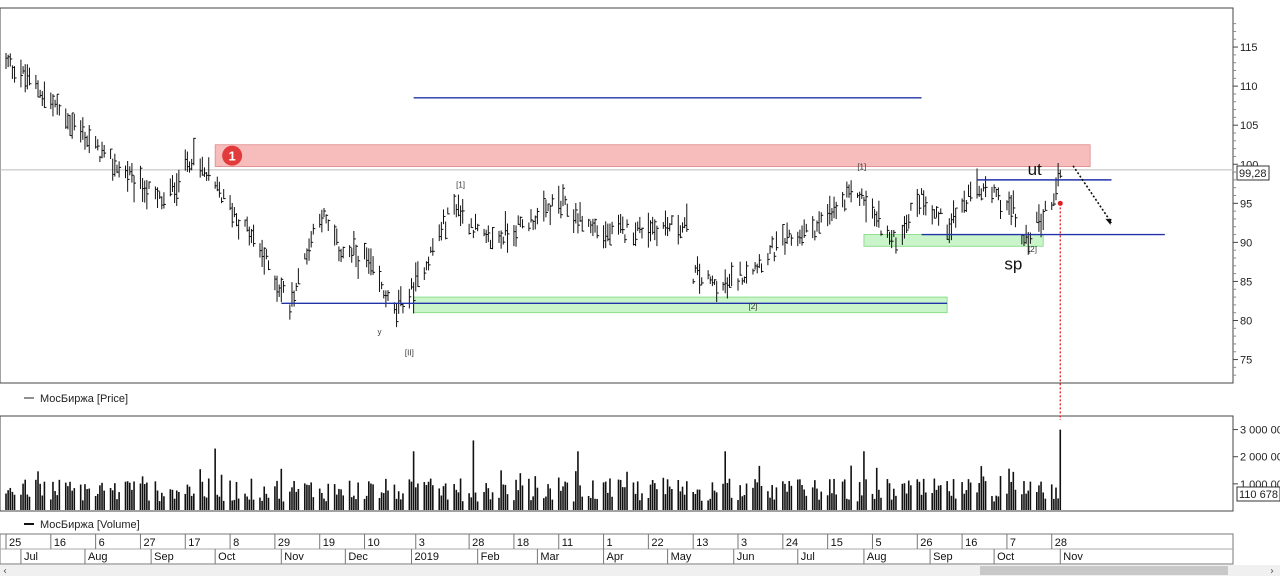 The height and width of the screenshot is (576, 1280). What do you see at coordinates (610, 543) in the screenshot?
I see `day-label: 1` at bounding box center [610, 543].